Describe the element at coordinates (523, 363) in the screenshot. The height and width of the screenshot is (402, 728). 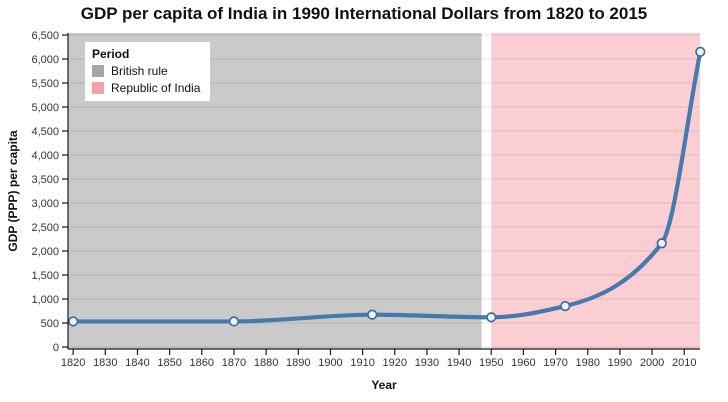
I see `x-tick-label-1960: 1960` at that location.